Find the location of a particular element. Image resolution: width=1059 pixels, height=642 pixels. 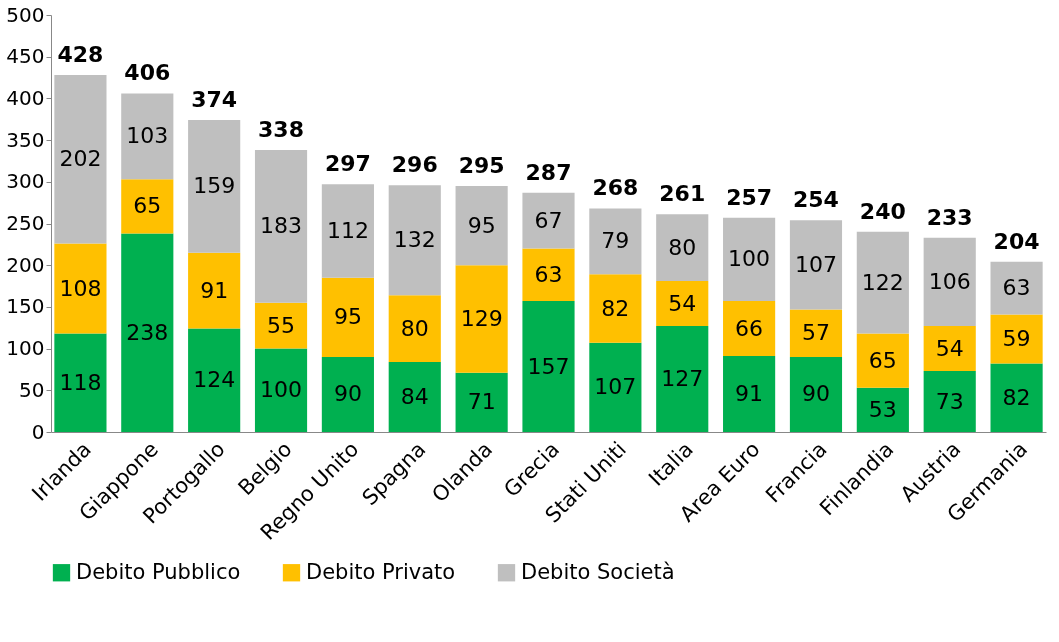

y-tick-label: 200 is located at coordinates (25, 264).